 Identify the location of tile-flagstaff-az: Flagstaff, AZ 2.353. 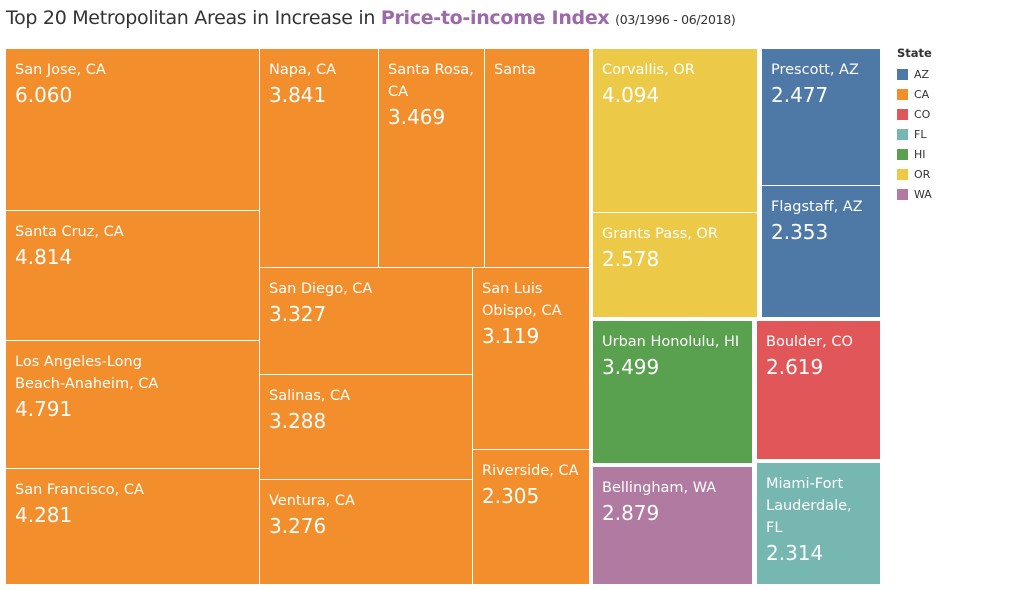
(821, 251).